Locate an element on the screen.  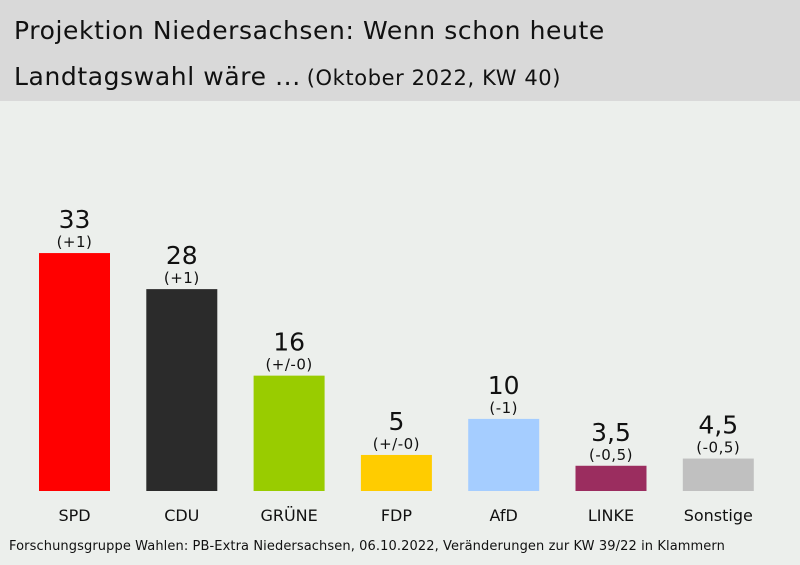
bar-sonstige is located at coordinates (718, 474).